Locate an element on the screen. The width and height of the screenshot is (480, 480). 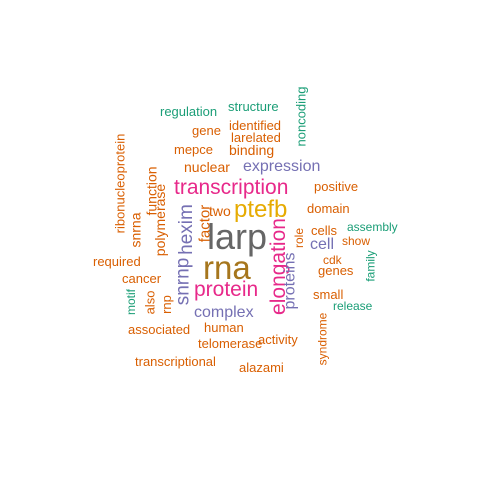
word-protein: protein is located at coordinates (226, 289).